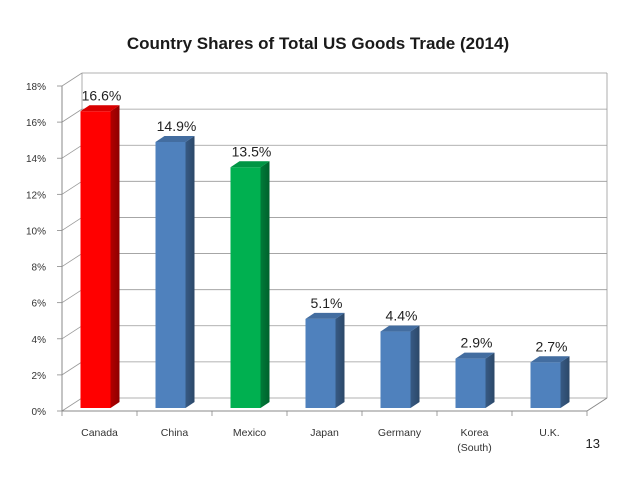 This screenshot has width=638, height=484. I want to click on y-tick-label: 4%, so click(39, 340).